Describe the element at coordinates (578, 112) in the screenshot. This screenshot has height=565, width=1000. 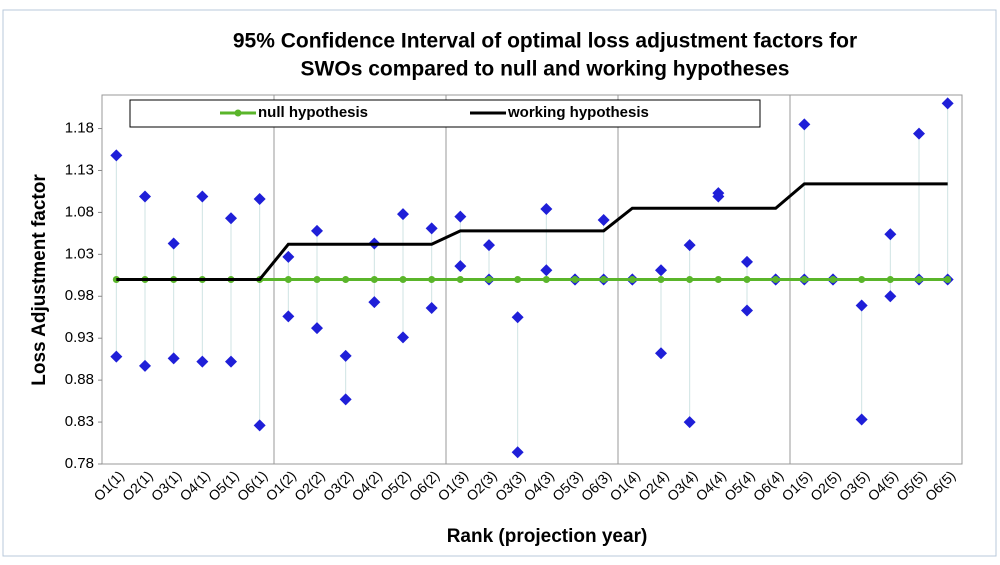
I see `legend-label: working hypothesis` at that location.